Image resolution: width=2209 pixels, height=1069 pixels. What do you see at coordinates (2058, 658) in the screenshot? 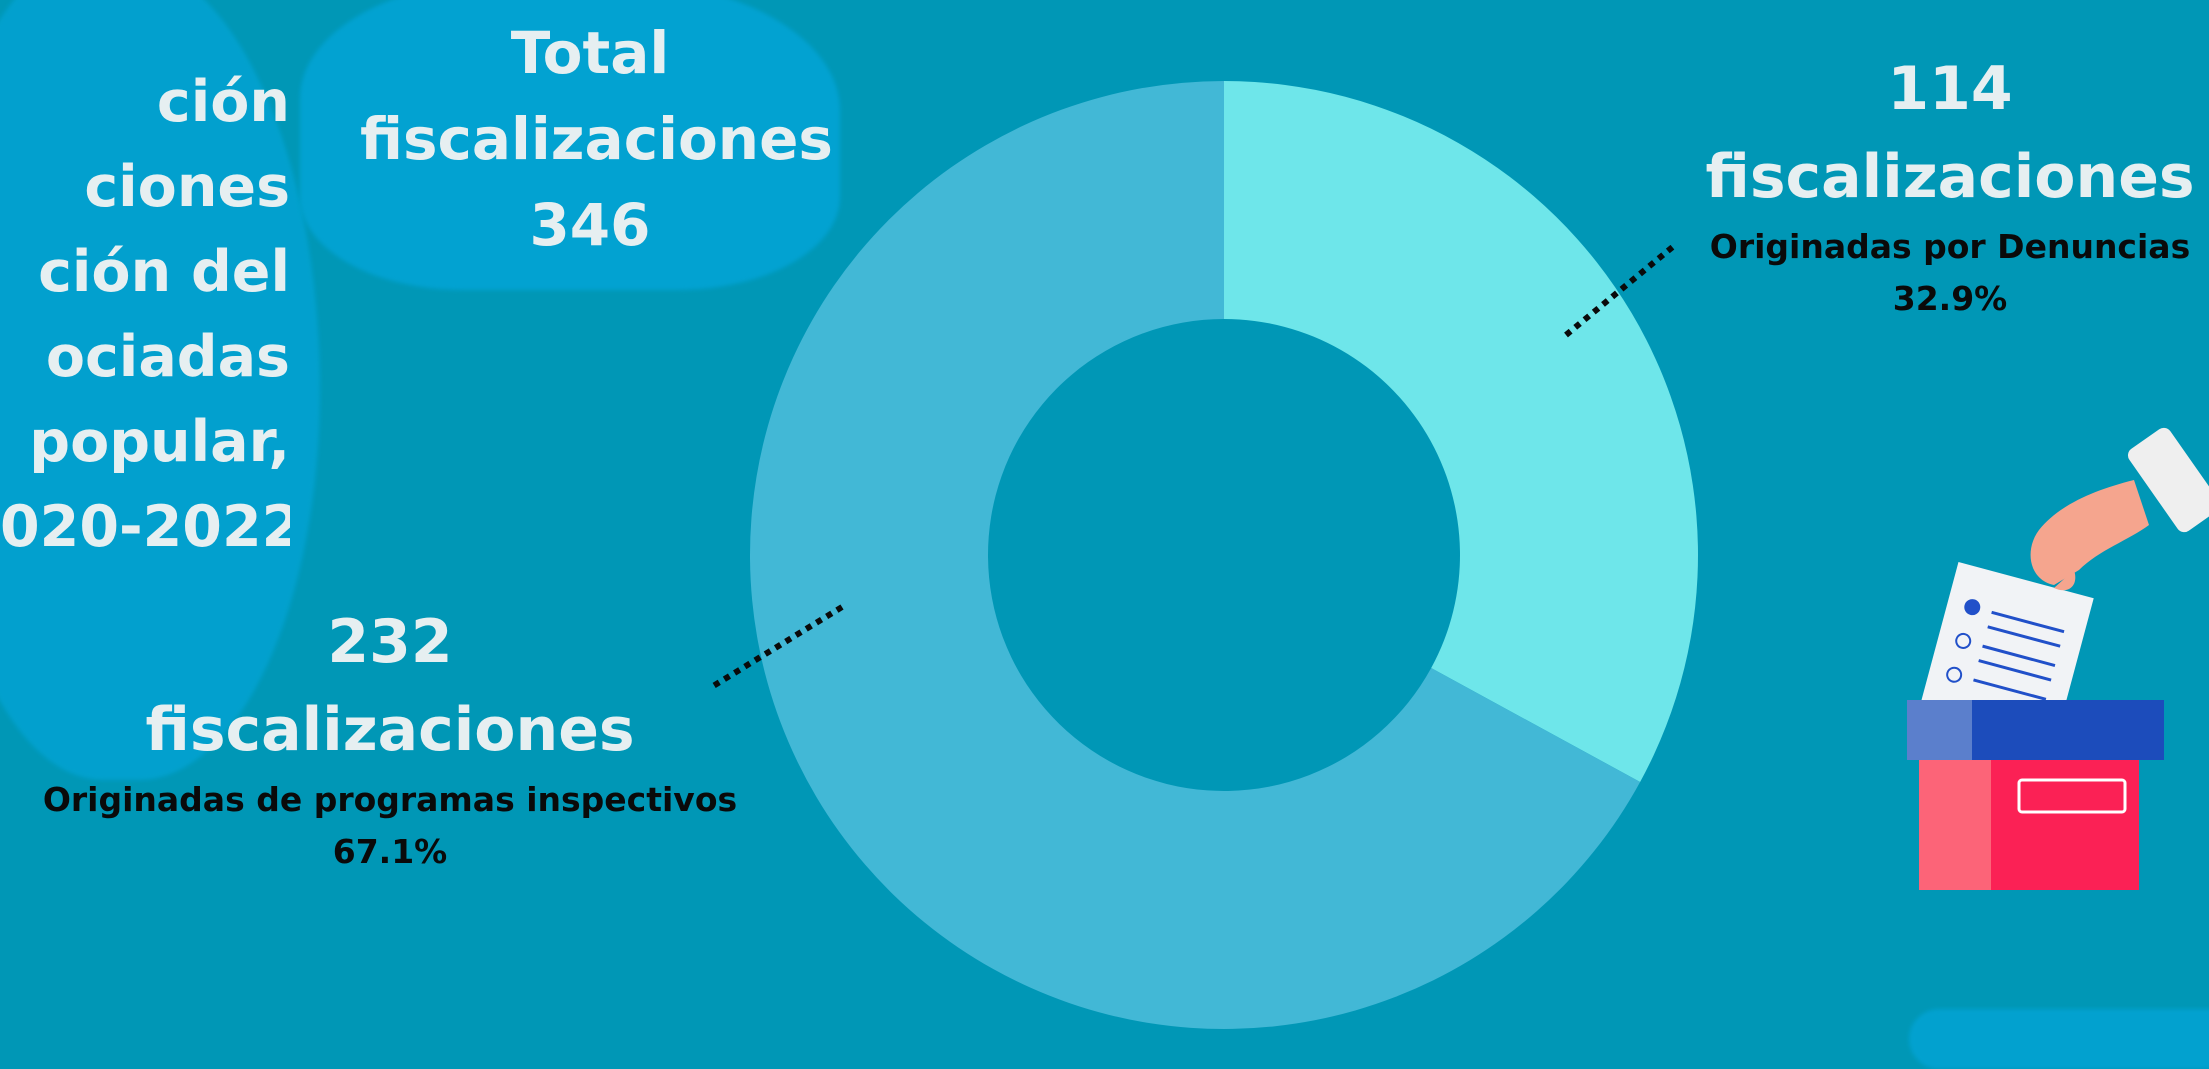
I see `ballot-box-illustration` at bounding box center [2058, 658].